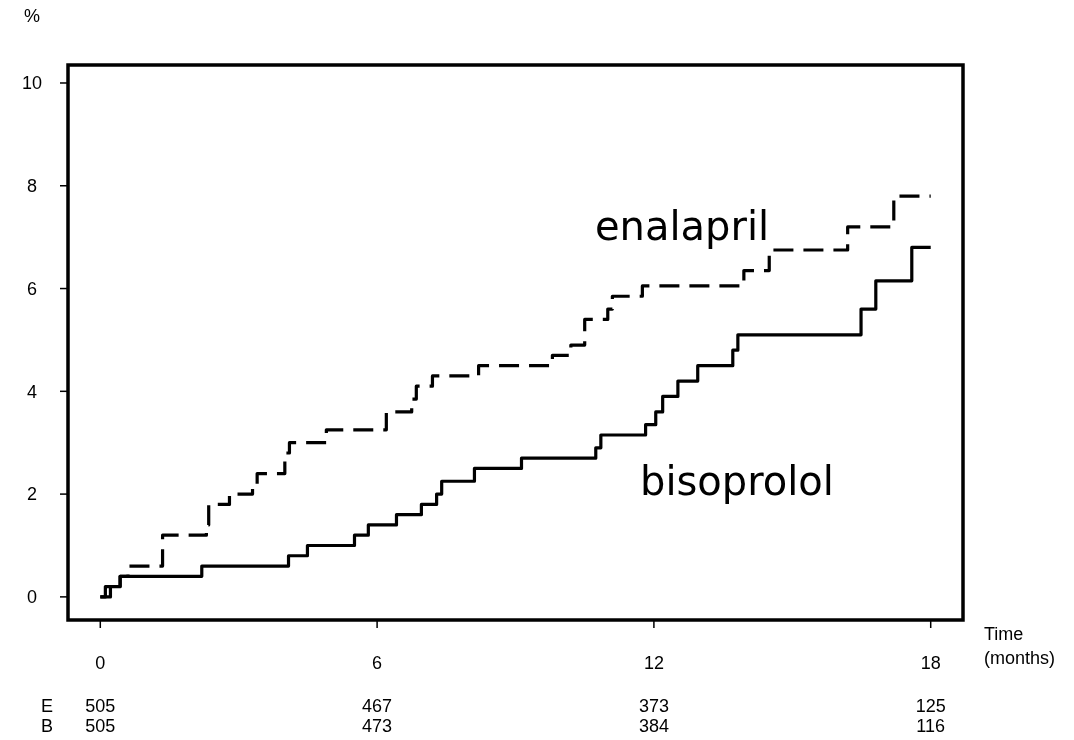 Image resolution: width=1074 pixels, height=740 pixels. I want to click on text: B, so click(47, 726).